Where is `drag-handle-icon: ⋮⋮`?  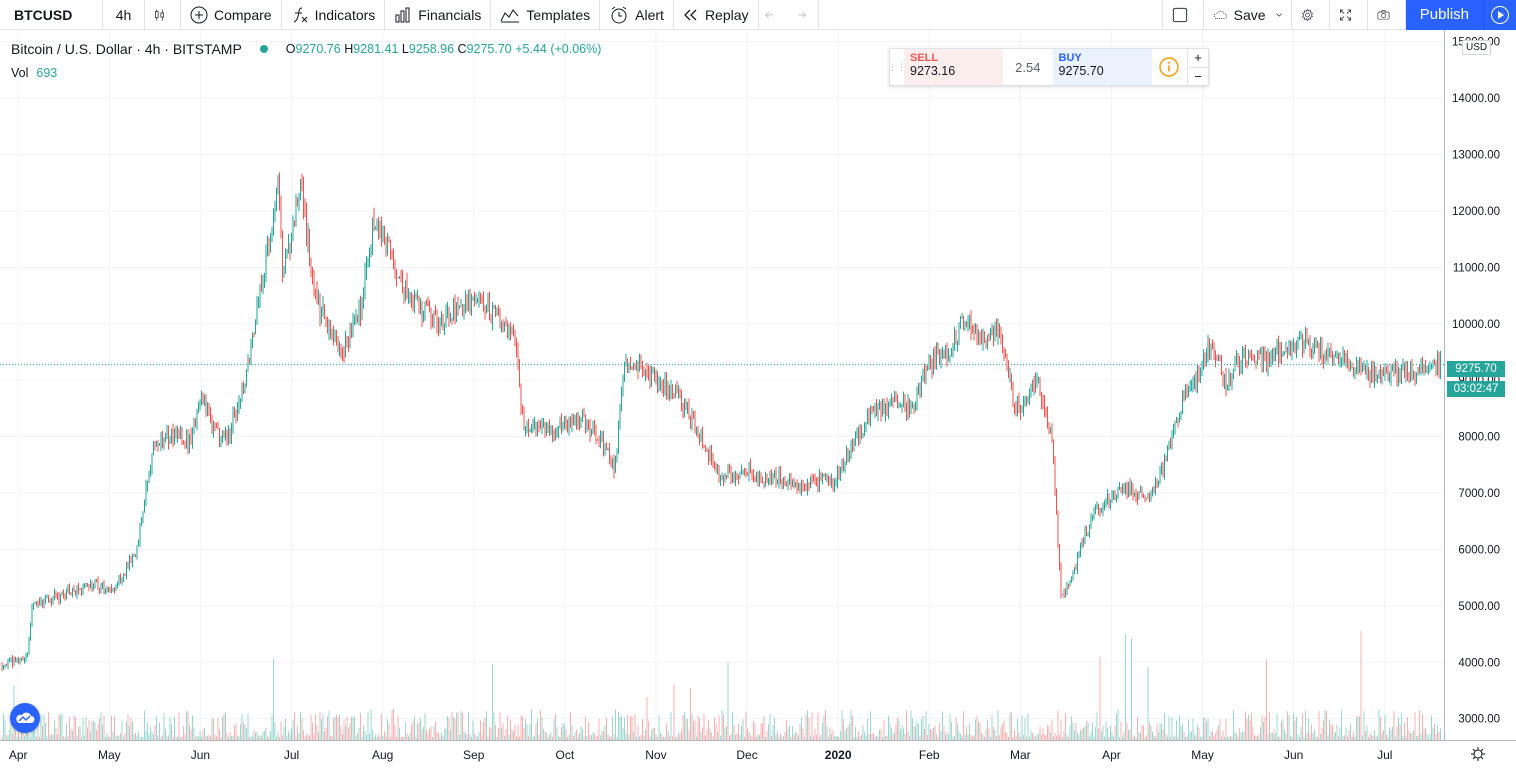
drag-handle-icon: ⋮⋮ is located at coordinates (897, 66).